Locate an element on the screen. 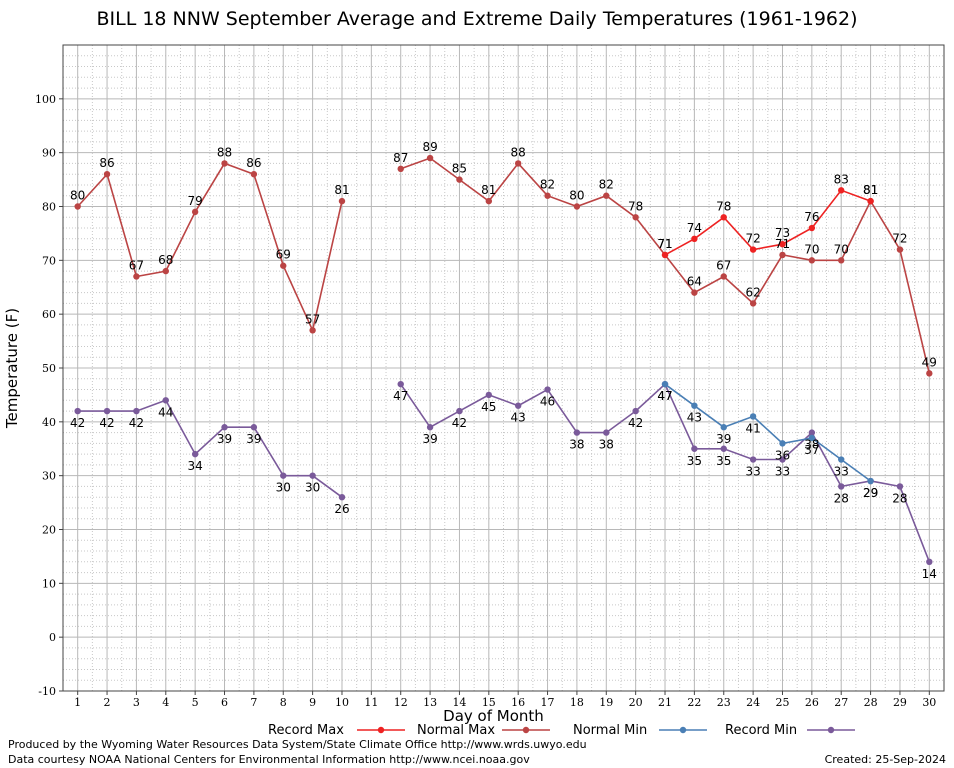  data-label: 70 is located at coordinates (811, 249).